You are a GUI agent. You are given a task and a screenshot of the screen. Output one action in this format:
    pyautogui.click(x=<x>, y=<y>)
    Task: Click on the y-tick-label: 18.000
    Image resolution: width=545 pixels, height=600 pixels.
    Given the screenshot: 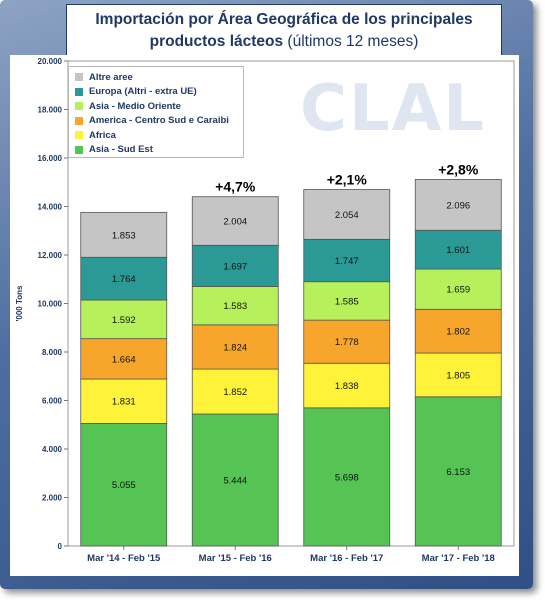 What is the action you would take?
    pyautogui.click(x=50, y=110)
    